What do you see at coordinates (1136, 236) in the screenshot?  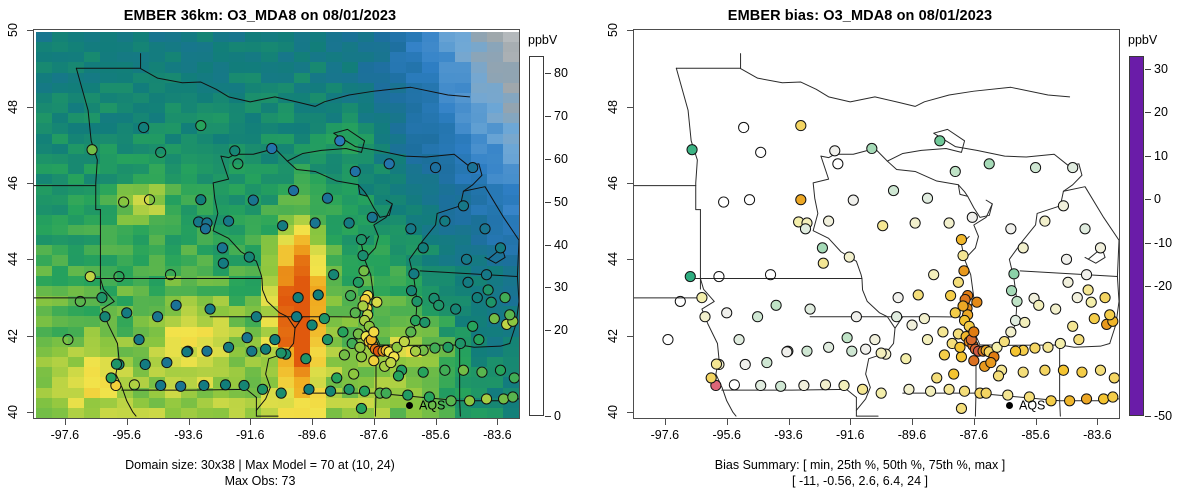 I see `right-colorbar-gradient` at bounding box center [1136, 236].